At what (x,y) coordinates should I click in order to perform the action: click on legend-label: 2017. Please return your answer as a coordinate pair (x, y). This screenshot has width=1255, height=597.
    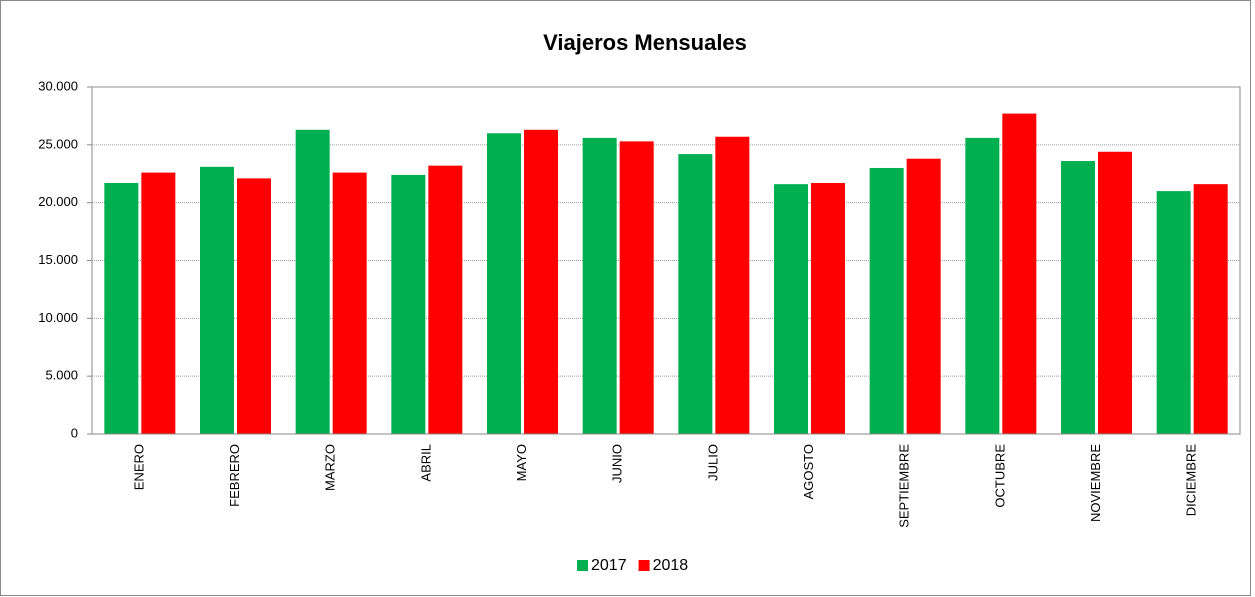
    Looking at the image, I should click on (609, 565).